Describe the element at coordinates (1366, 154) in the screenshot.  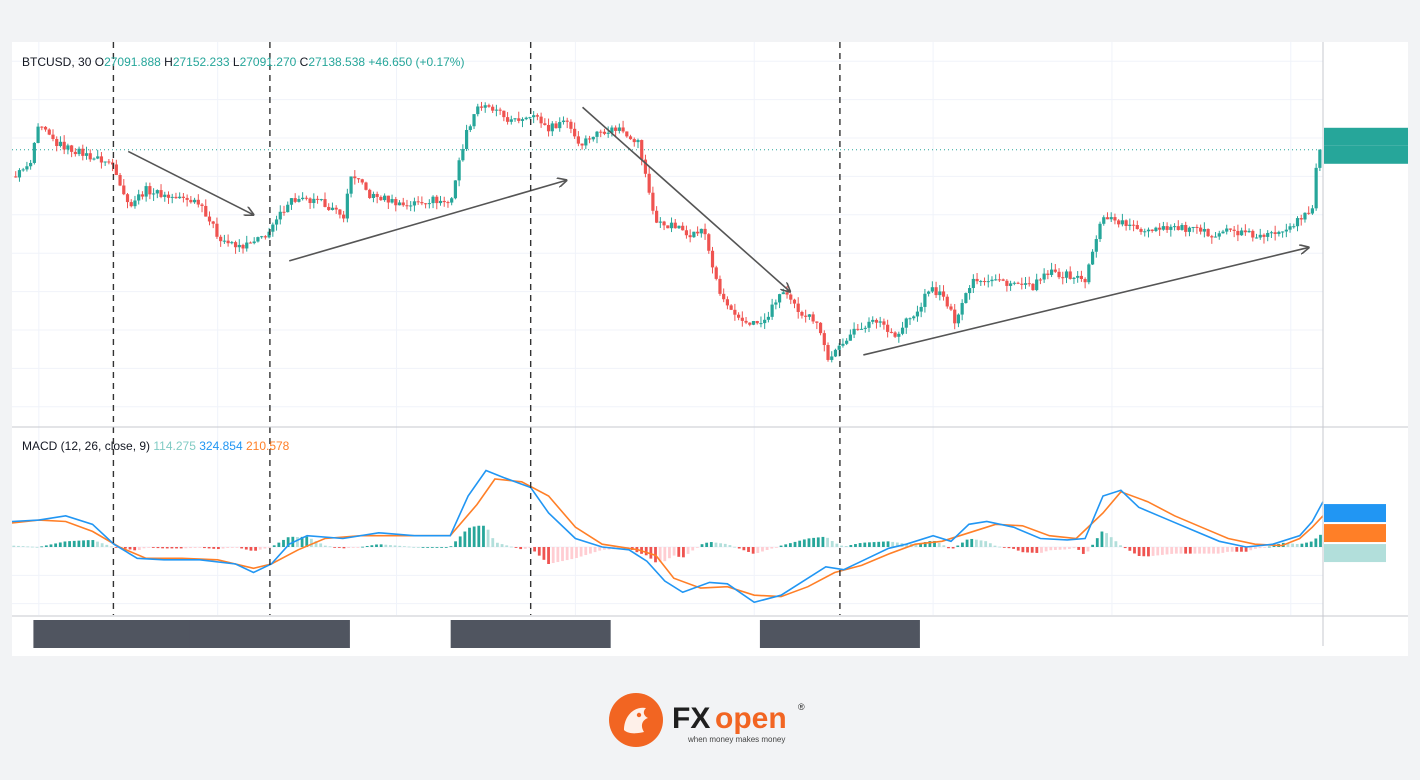
I see `price-badge` at that location.